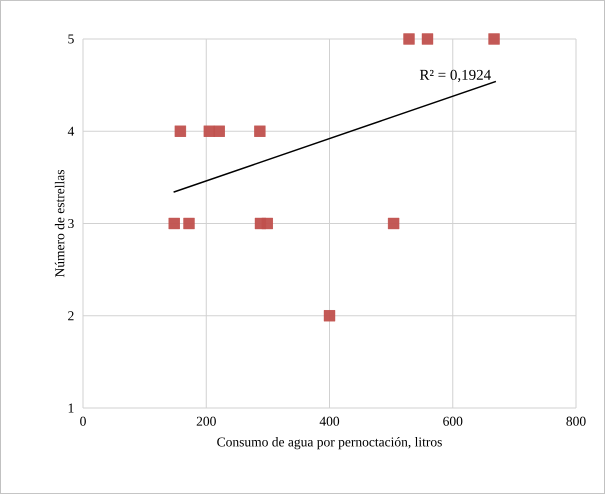 The width and height of the screenshot is (605, 494). I want to click on x-tick-label: 400, so click(330, 421).